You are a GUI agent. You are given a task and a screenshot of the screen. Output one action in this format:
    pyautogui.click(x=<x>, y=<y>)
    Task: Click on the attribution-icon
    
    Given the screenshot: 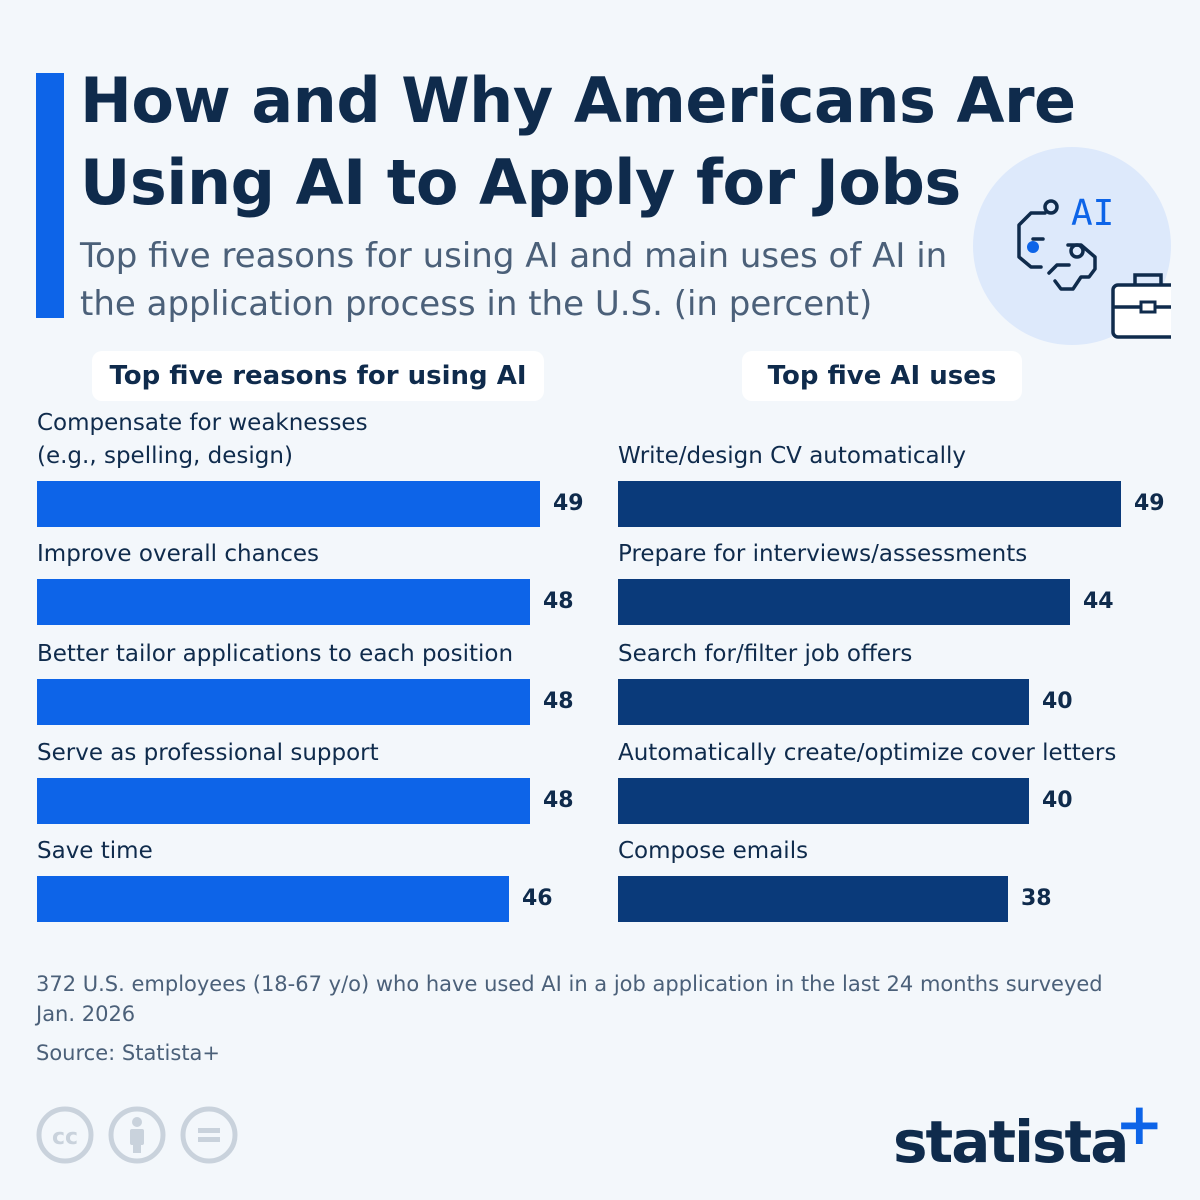 What is the action you would take?
    pyautogui.click(x=137, y=1135)
    